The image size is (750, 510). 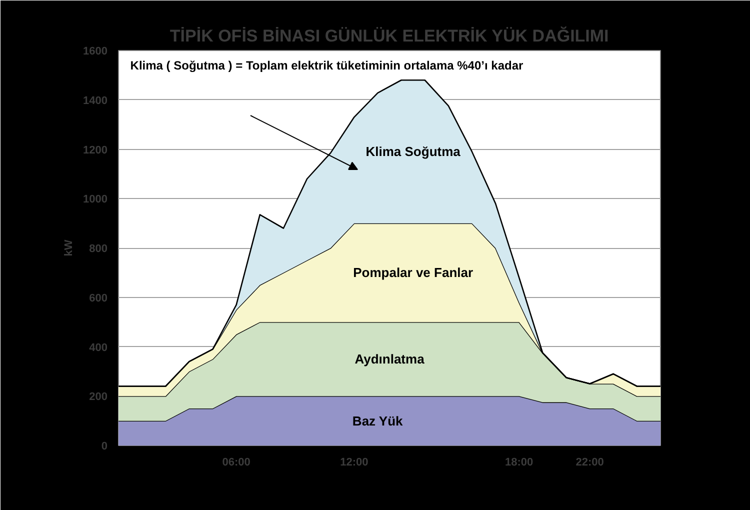 What do you see at coordinates (236, 462) in the screenshot?
I see `x-tick-label: 06:00` at bounding box center [236, 462].